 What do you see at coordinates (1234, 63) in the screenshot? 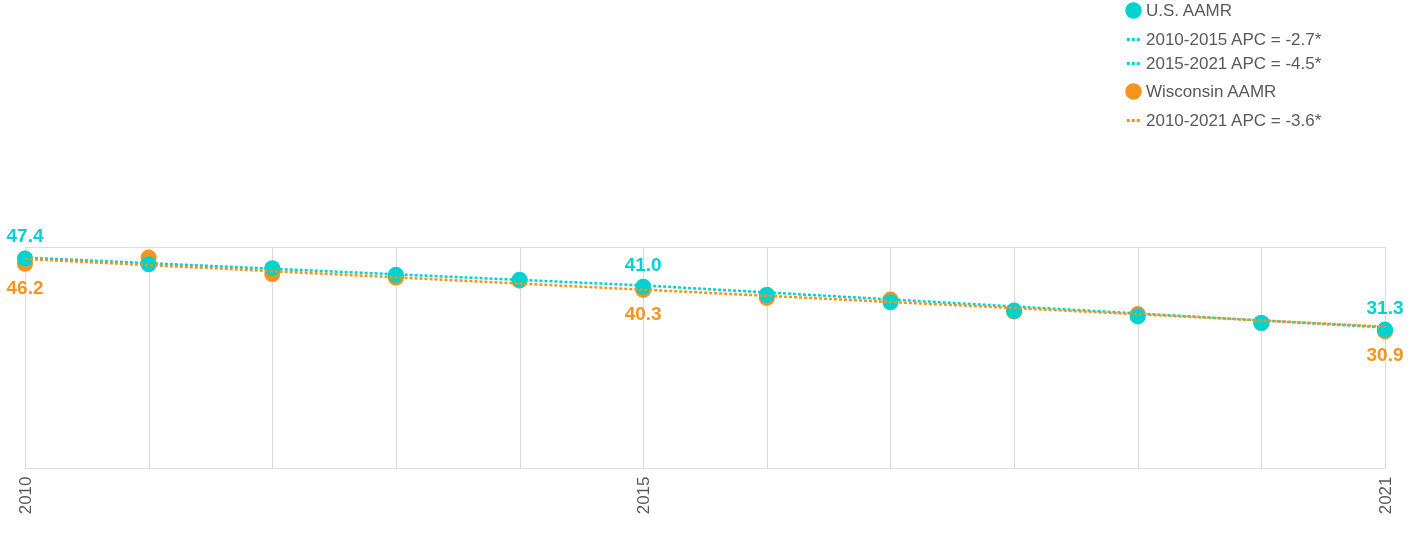
I see `legend-label: 2015-2021 APC = -4.5*` at bounding box center [1234, 63].